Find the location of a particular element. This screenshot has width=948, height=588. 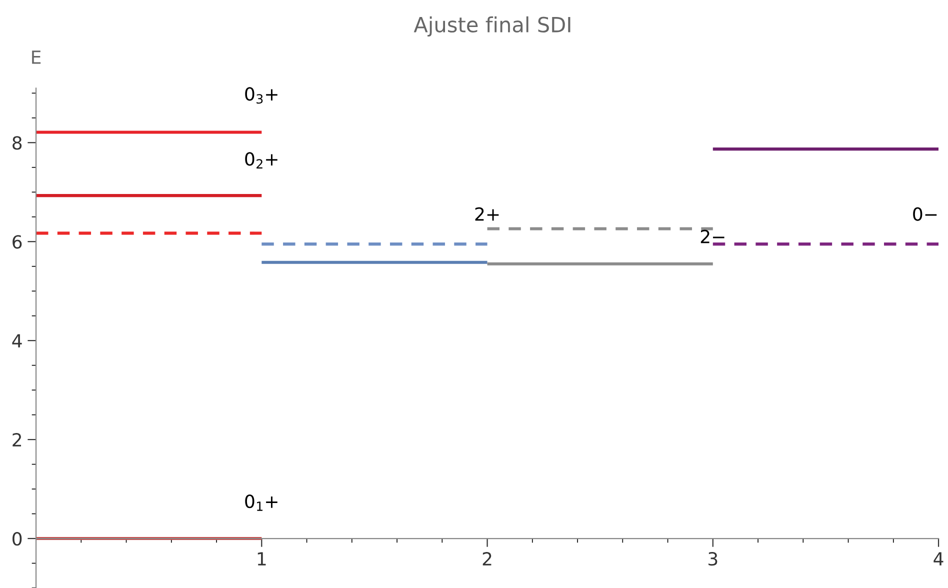

annotation: 0$_{1}$+ is located at coordinates (261, 502).